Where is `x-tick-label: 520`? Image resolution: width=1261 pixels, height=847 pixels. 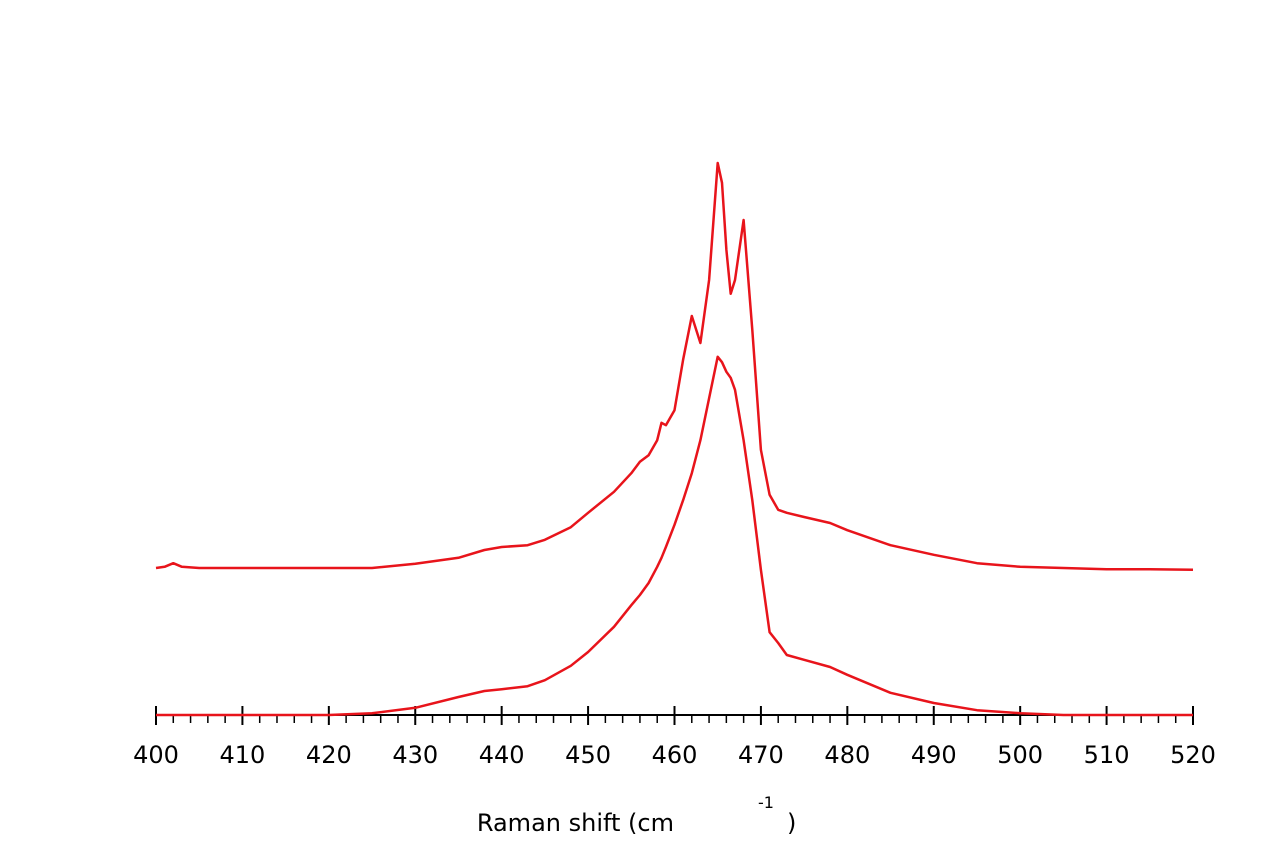
x-tick-label: 520 is located at coordinates (1193, 755).